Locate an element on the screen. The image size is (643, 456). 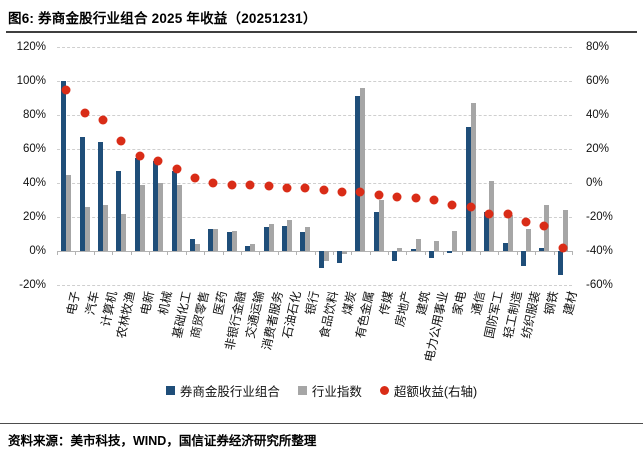
left-tick-label: 100% is located at coordinates (31, 81).